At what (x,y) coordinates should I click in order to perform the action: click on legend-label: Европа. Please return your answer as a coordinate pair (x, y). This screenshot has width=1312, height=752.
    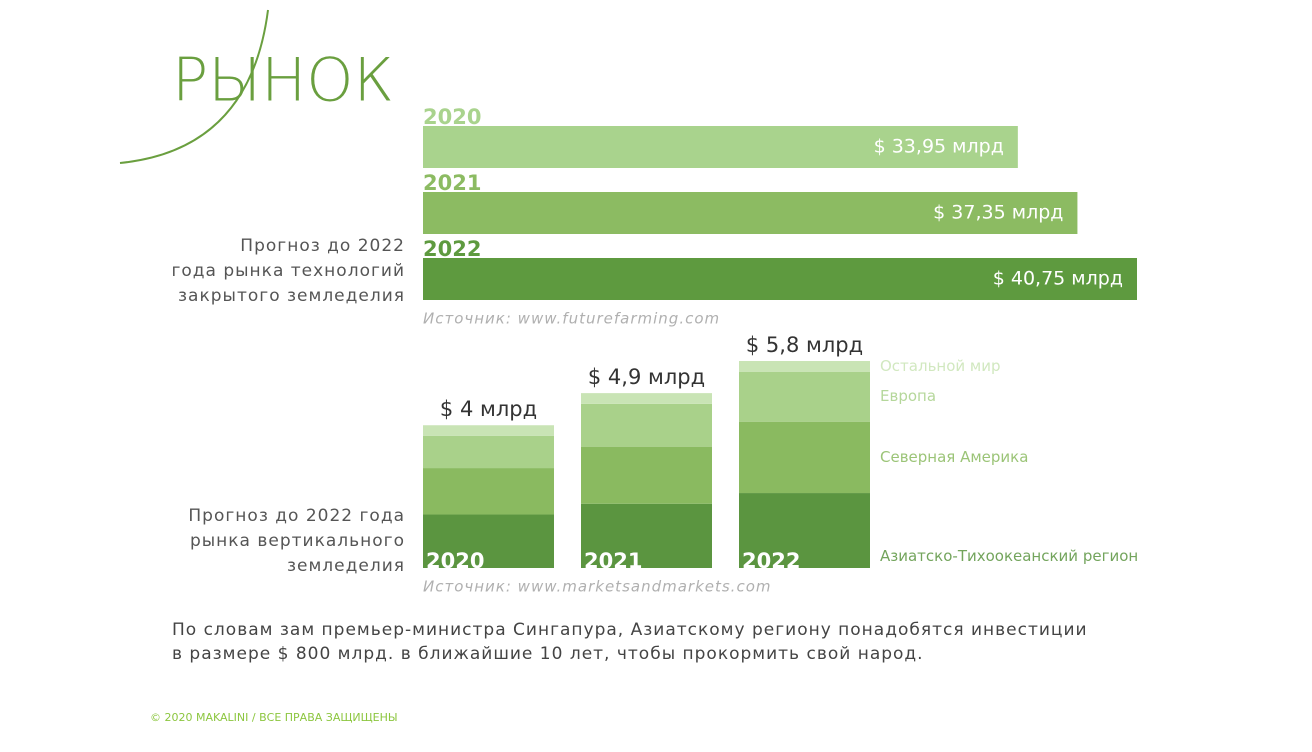
    Looking at the image, I should click on (908, 396).